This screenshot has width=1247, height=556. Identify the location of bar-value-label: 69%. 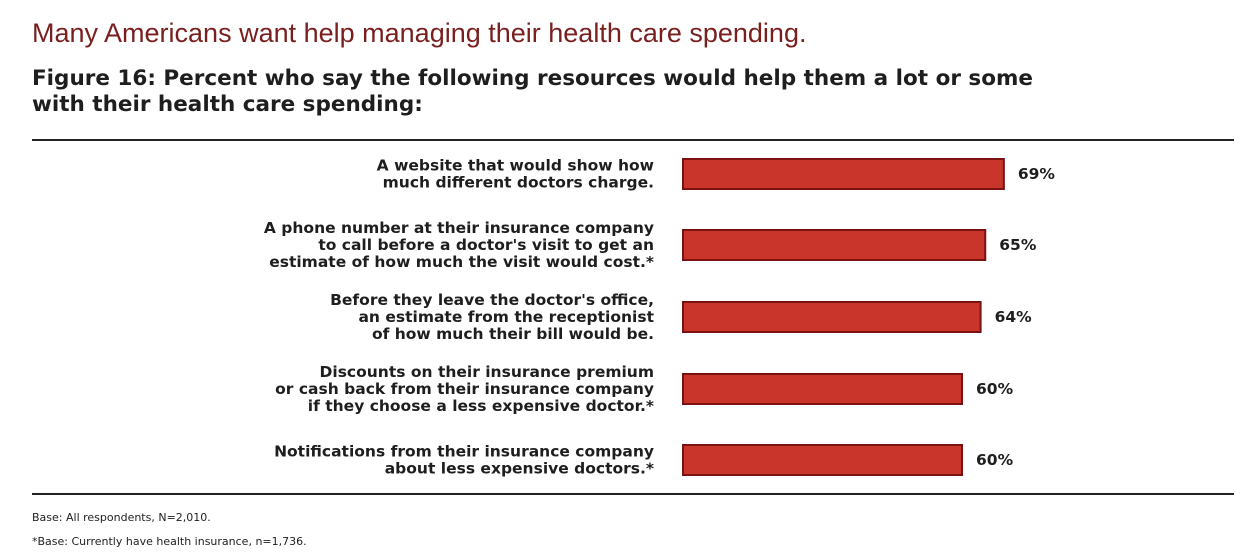
(1037, 174).